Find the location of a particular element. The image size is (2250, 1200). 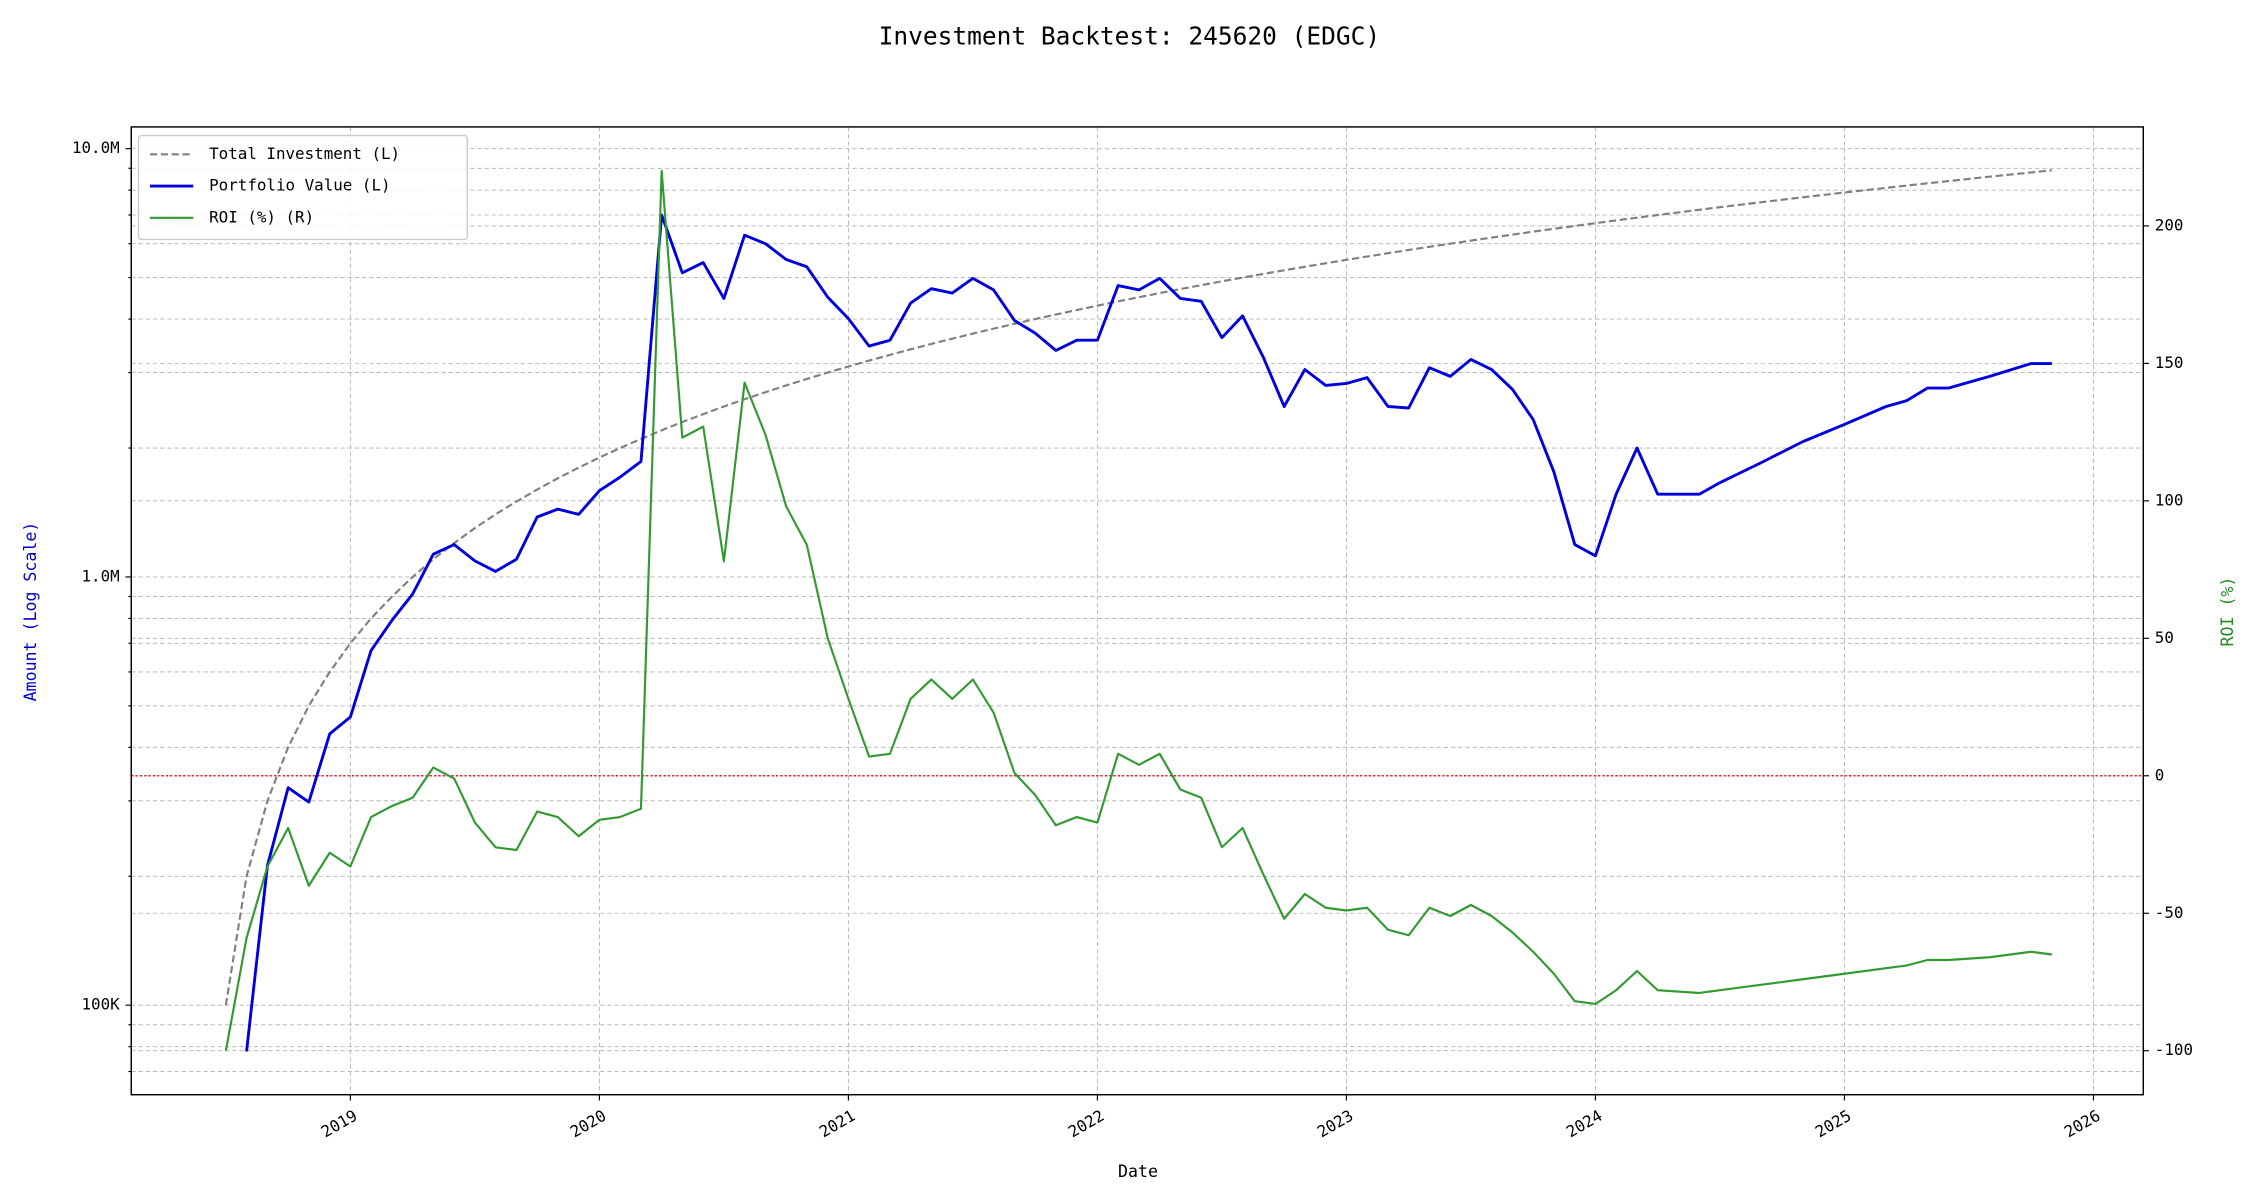

y2-axis-label: ROI (%) is located at coordinates (2227, 612).